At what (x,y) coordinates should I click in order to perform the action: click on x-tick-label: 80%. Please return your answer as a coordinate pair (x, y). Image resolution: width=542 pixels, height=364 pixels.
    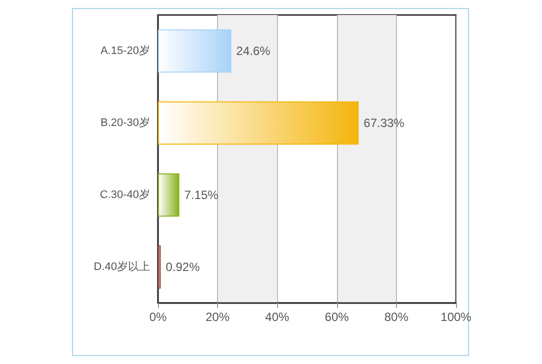
    Looking at the image, I should click on (396, 317).